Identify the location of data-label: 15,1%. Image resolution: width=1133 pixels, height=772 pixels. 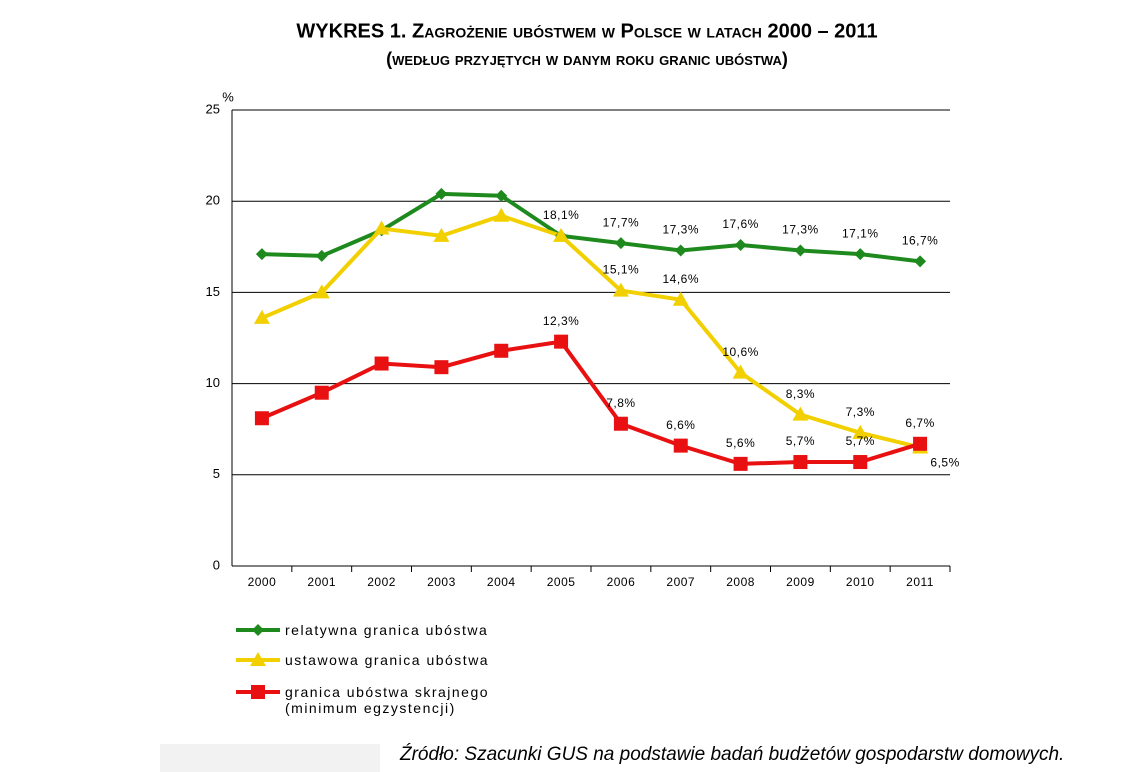
(621, 270).